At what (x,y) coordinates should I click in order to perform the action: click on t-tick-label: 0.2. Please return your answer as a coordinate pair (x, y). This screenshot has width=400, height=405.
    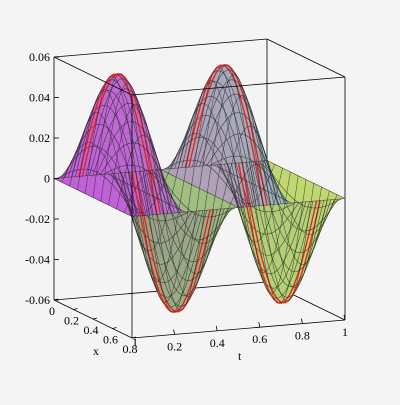
    Looking at the image, I should click on (174, 346).